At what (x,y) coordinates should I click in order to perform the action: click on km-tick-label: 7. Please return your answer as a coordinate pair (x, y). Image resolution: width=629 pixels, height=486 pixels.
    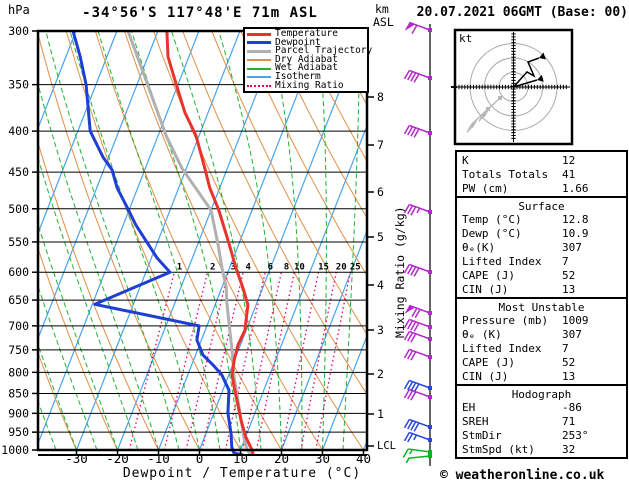
    Looking at the image, I should click on (380, 145).